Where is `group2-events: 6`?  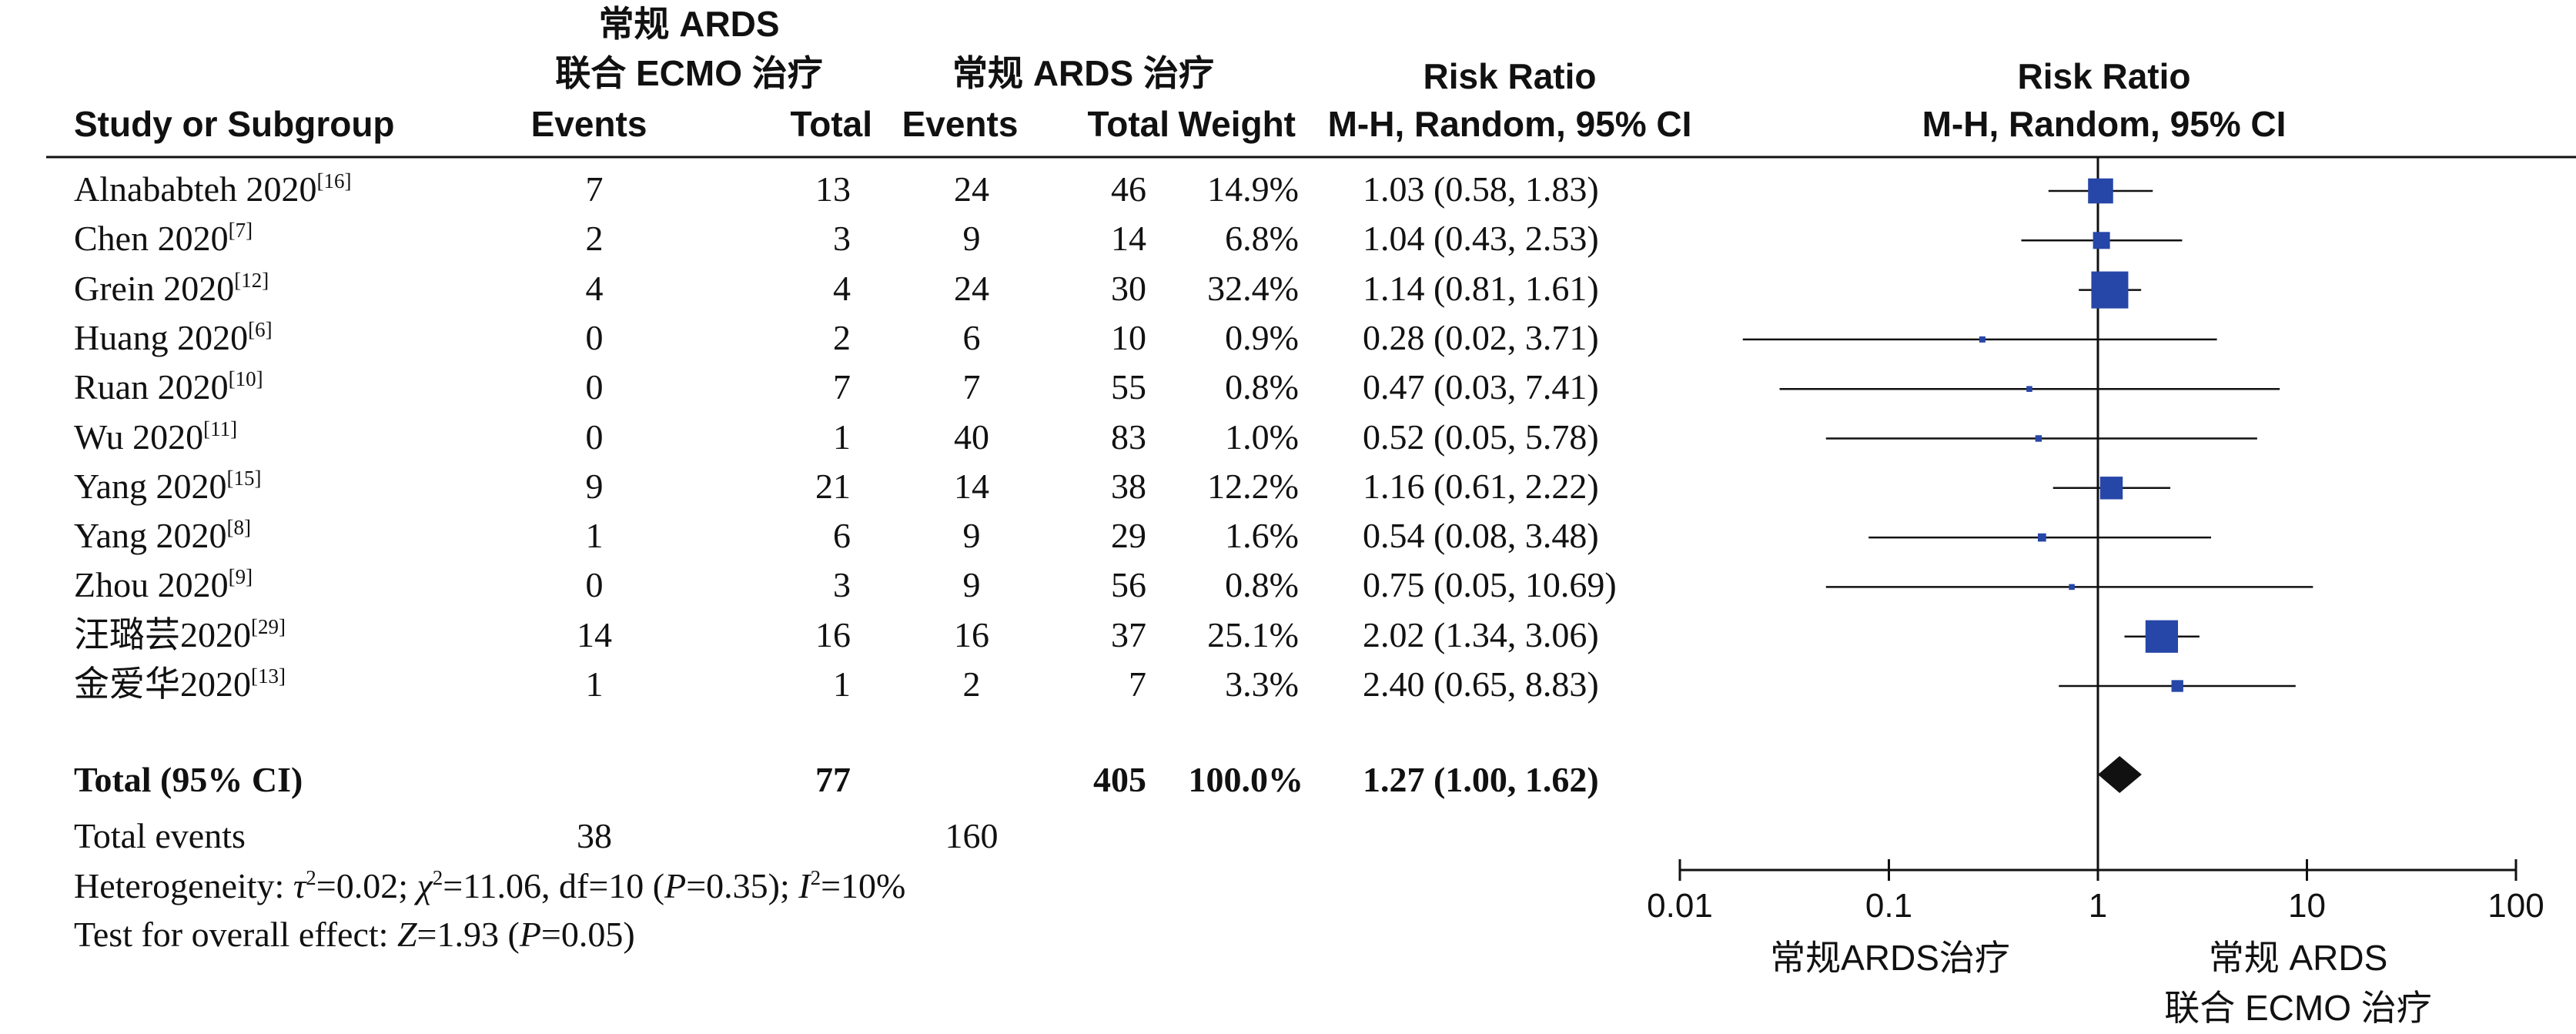
group2-events: 6 is located at coordinates (972, 337).